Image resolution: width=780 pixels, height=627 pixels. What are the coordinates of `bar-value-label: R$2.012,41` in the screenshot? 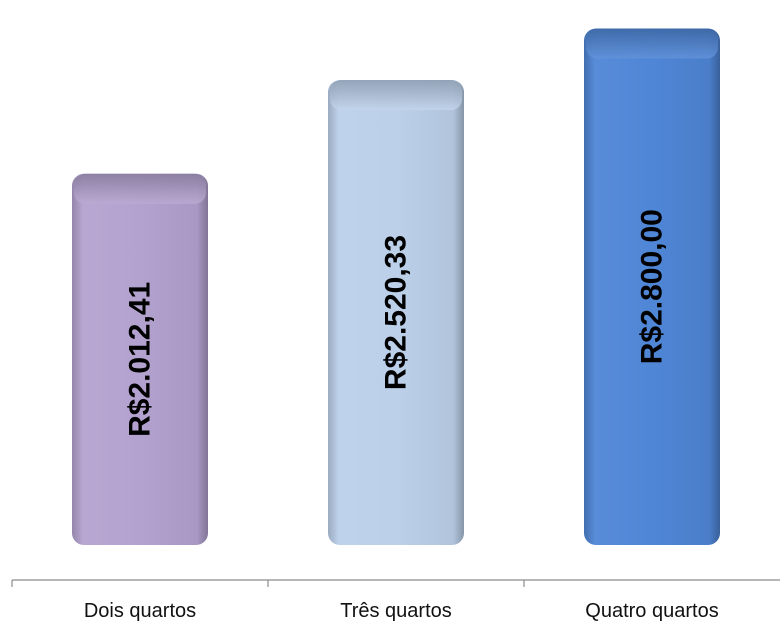 It's located at (140, 359).